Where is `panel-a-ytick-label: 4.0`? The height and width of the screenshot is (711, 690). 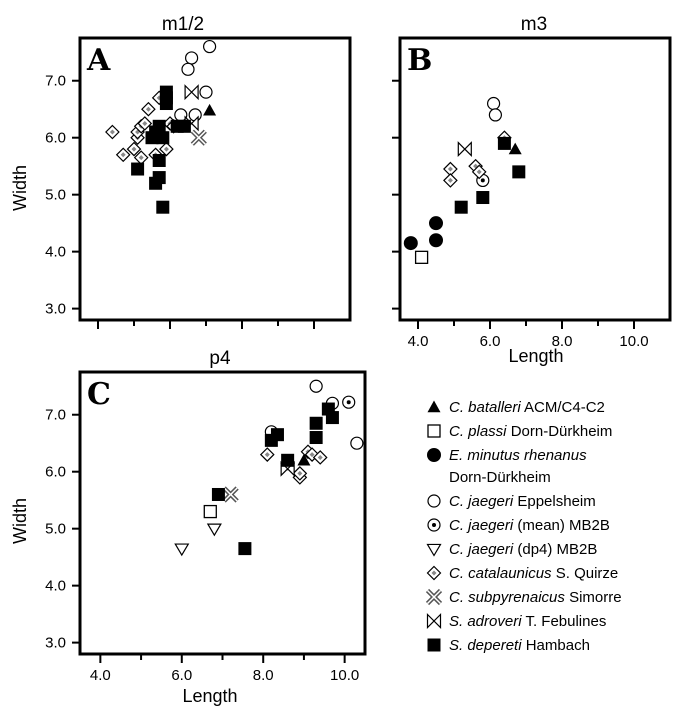 panel-a-ytick-label: 4.0 is located at coordinates (55, 252).